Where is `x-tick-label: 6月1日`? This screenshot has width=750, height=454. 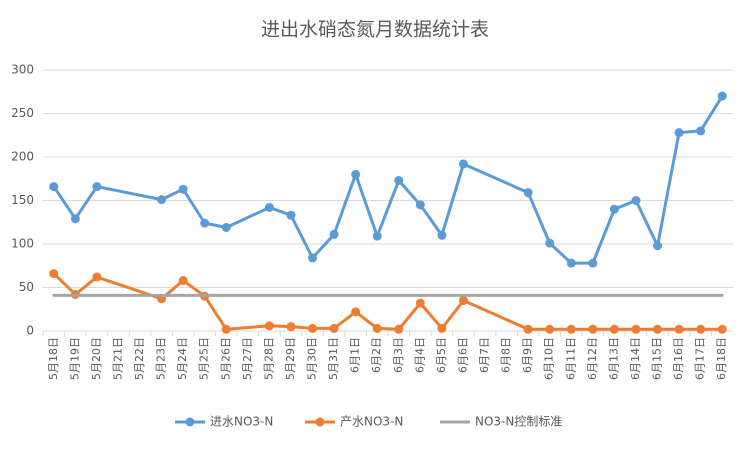
x-tick-label: 6月1日 is located at coordinates (355, 355).